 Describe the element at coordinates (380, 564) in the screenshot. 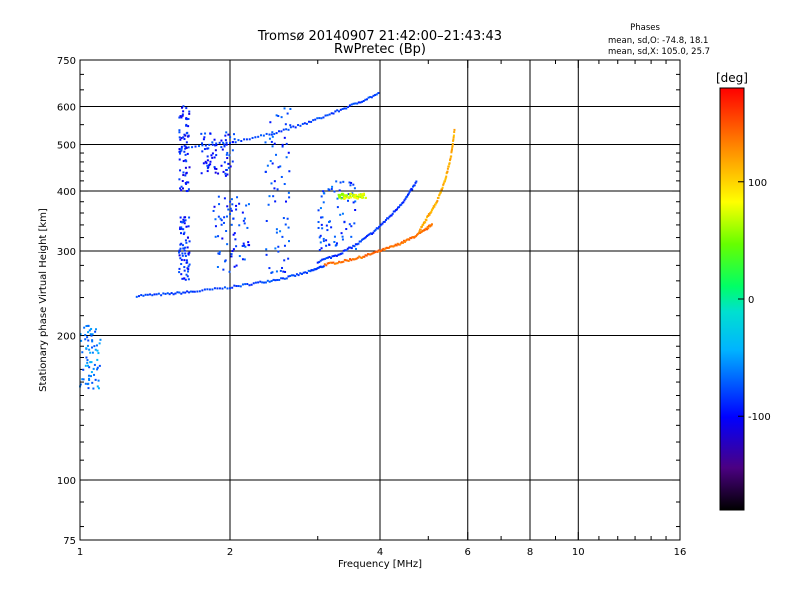

I see `x-axis-label: Frequency [MHz]` at that location.